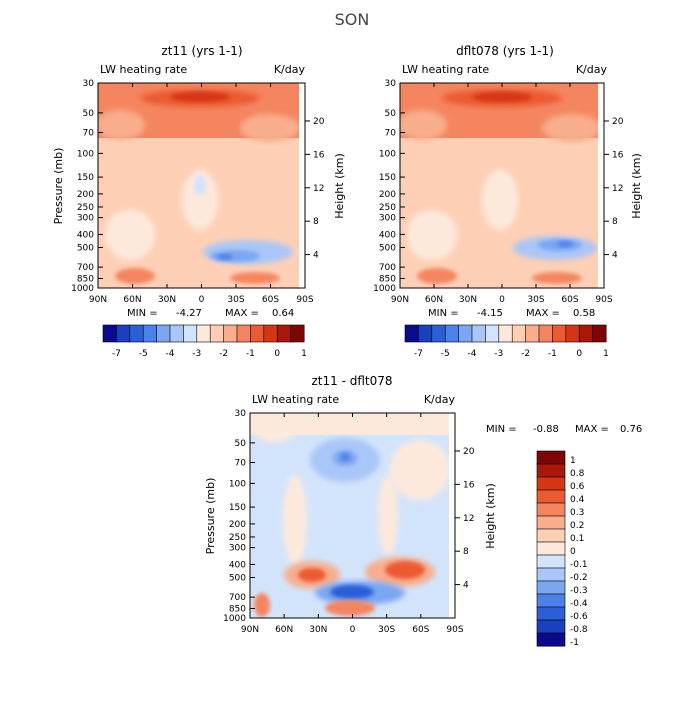 This screenshot has height=704, width=700. I want to click on field-min-center, so click(225, 257).